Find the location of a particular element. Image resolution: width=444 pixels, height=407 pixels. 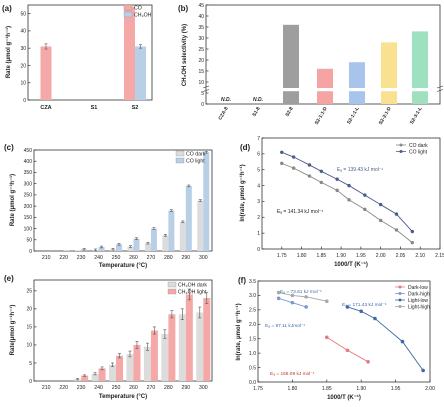

panel-a-panel-label: (a) is located at coordinates (7, 8).